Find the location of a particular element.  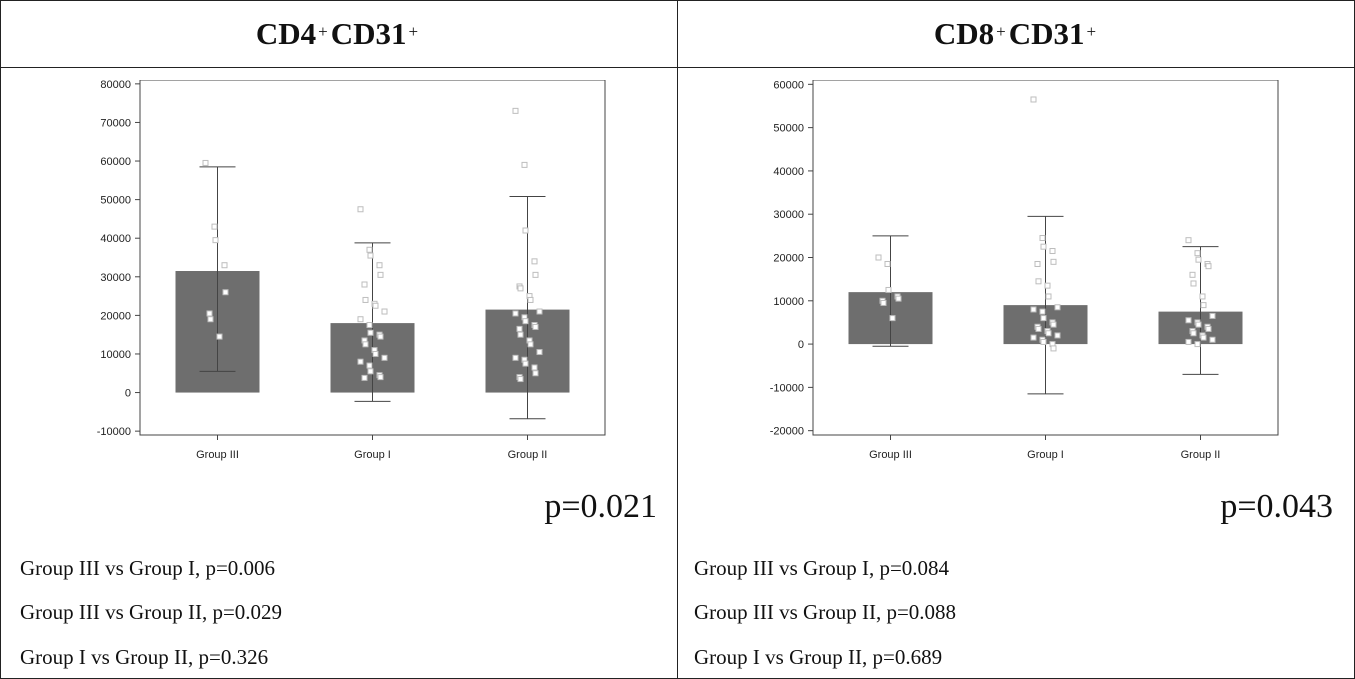

overall-p-value: p=0.021 is located at coordinates (600, 506).